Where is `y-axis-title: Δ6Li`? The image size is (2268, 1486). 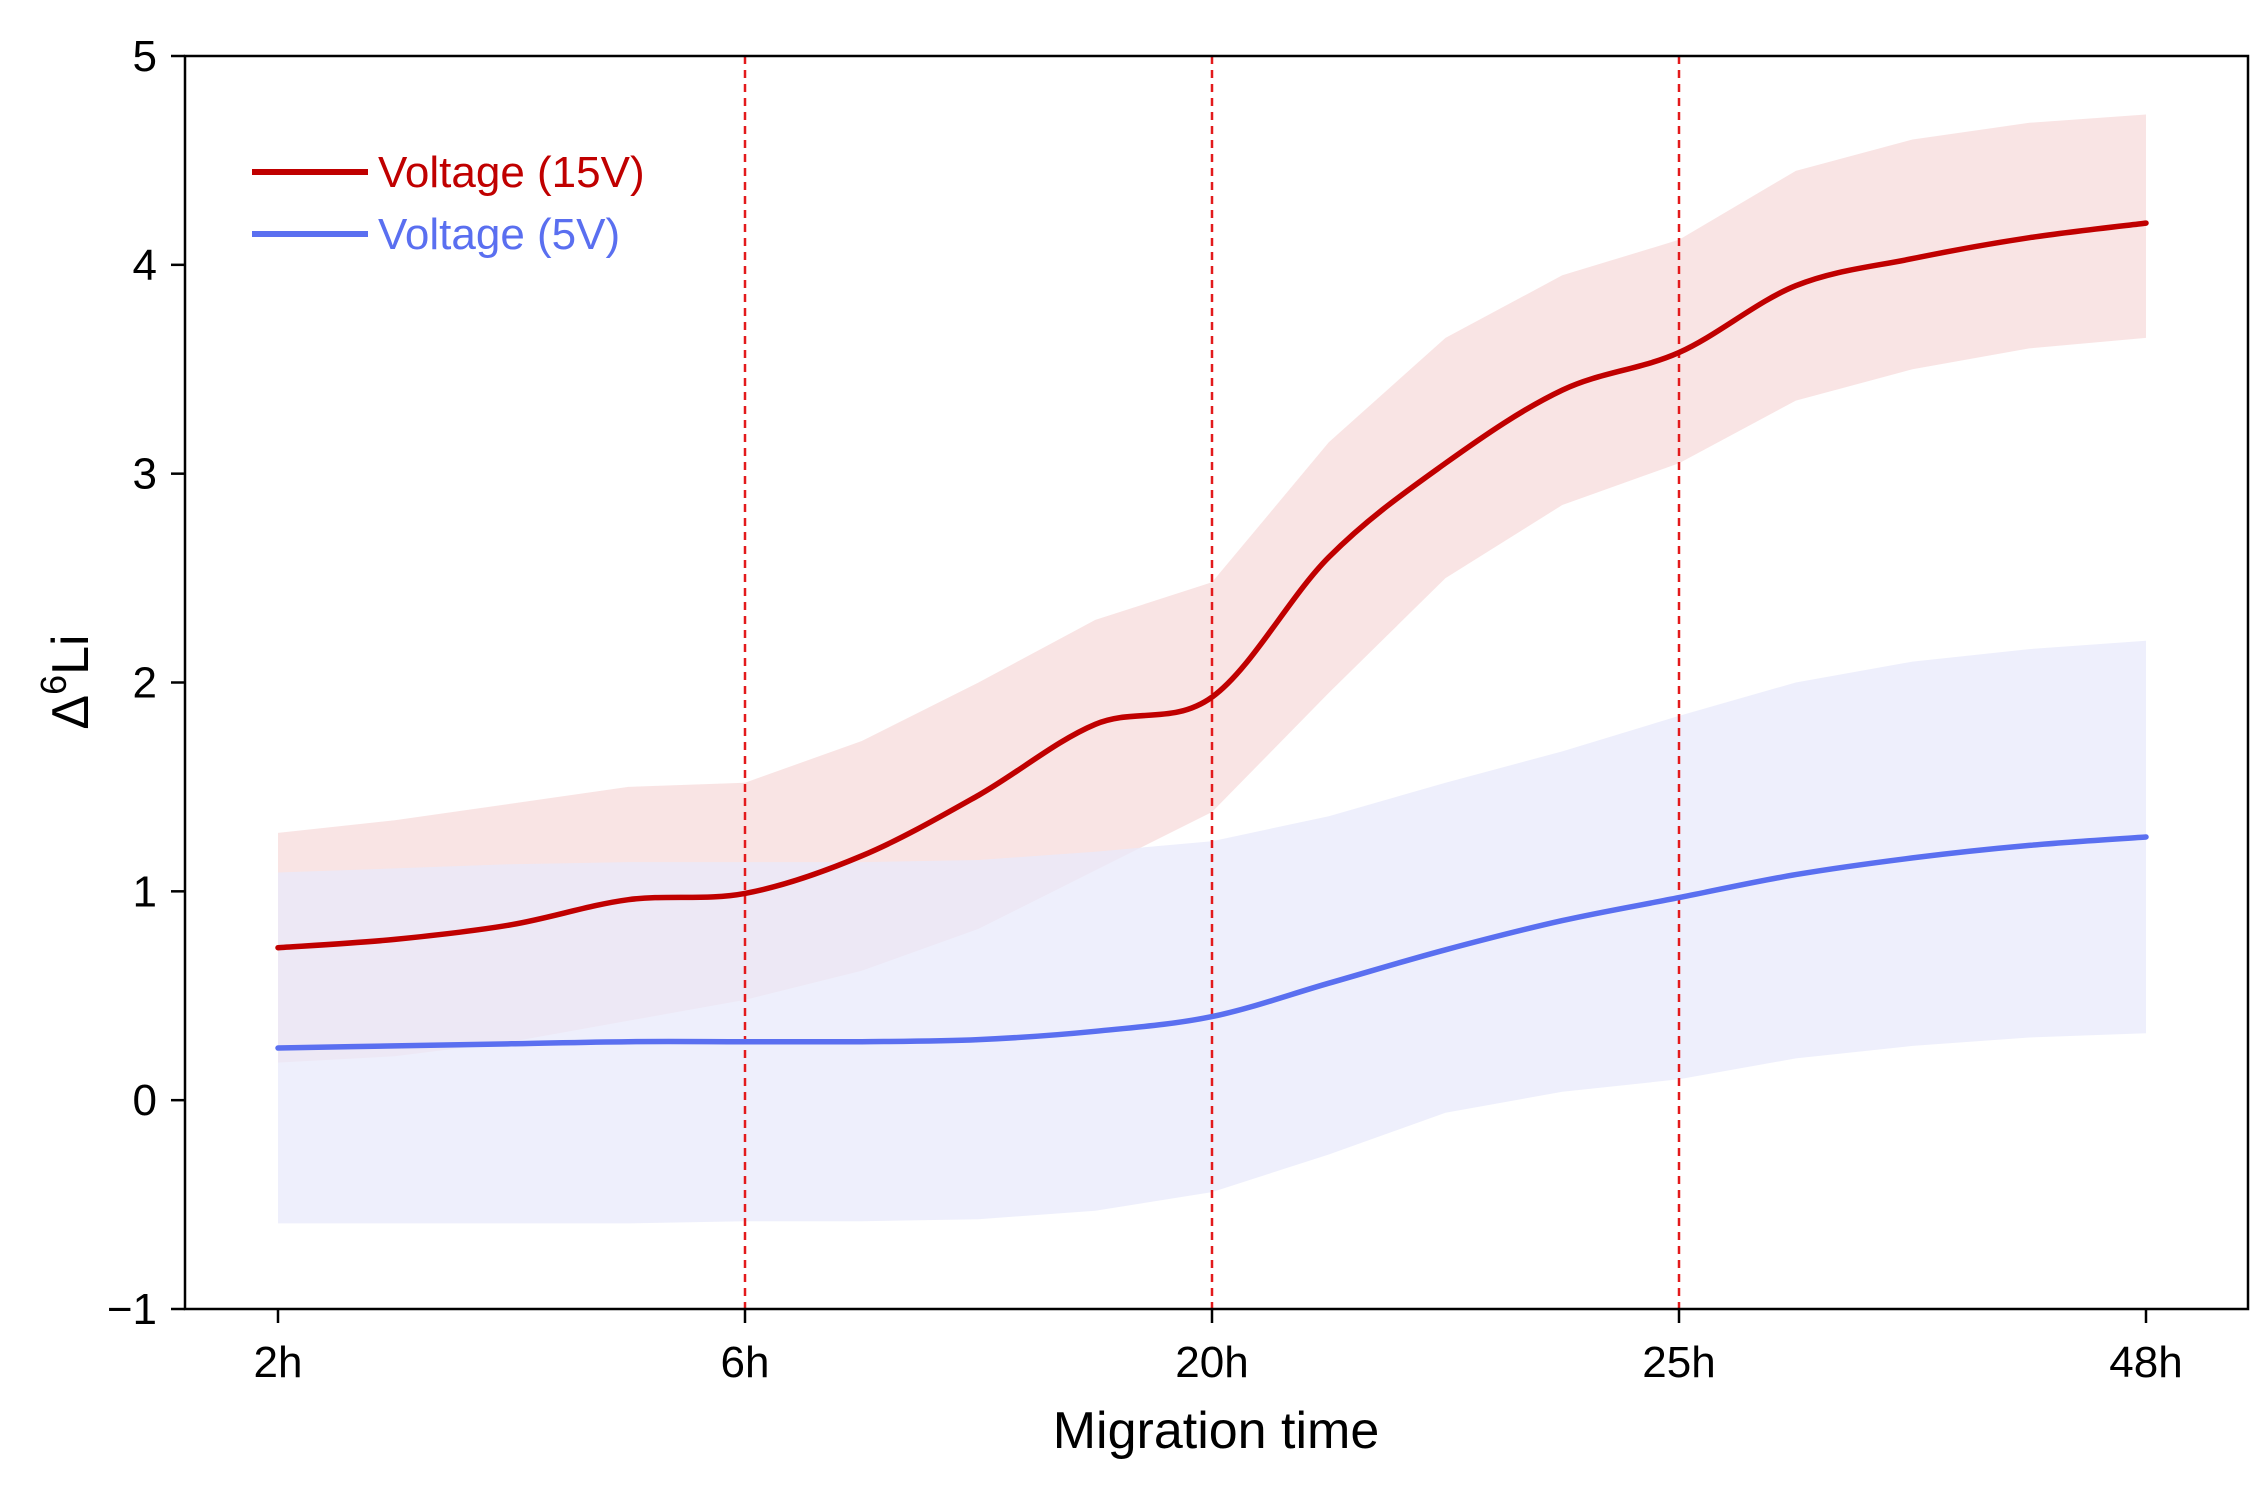
y-axis-title: Δ6Li is located at coordinates (66, 681).